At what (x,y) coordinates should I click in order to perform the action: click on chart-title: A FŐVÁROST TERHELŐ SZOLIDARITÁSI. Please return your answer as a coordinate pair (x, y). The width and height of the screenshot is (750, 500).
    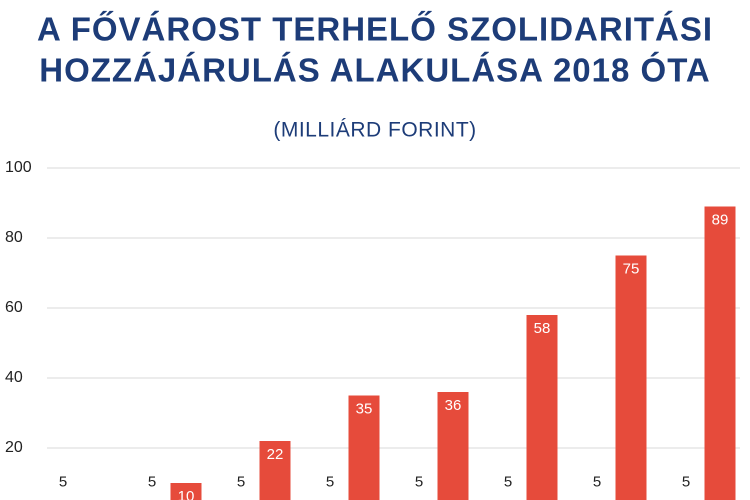
    Looking at the image, I should click on (375, 29).